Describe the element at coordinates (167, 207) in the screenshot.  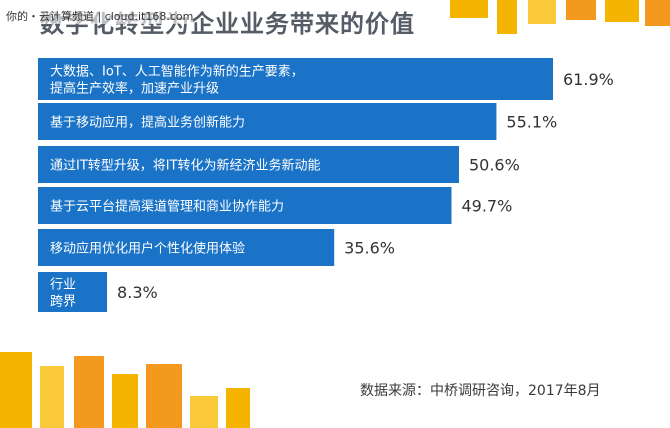
I see `category-label: 基于云平台提高渠道管理和商业协作能力` at that location.